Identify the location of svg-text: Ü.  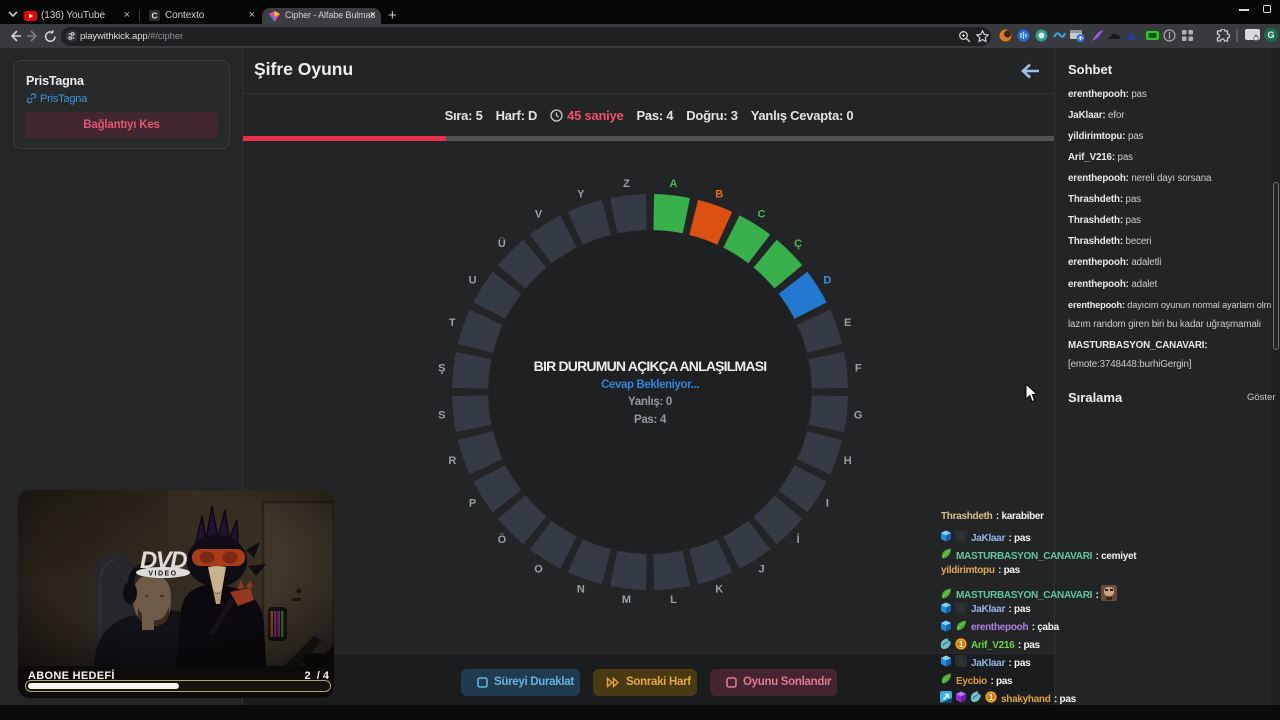
(502, 243).